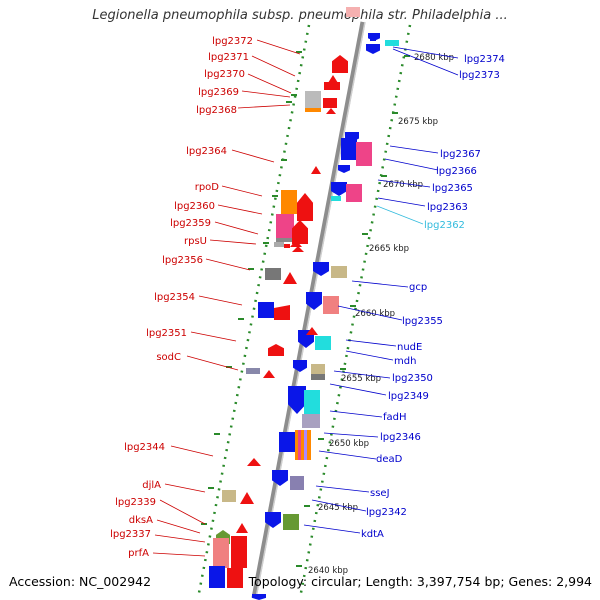 Image resolution: width=600 pixels, height=600 pixels. What do you see at coordinates (138, 553) in the screenshot?
I see `gene-label-left: prfA` at bounding box center [138, 553].